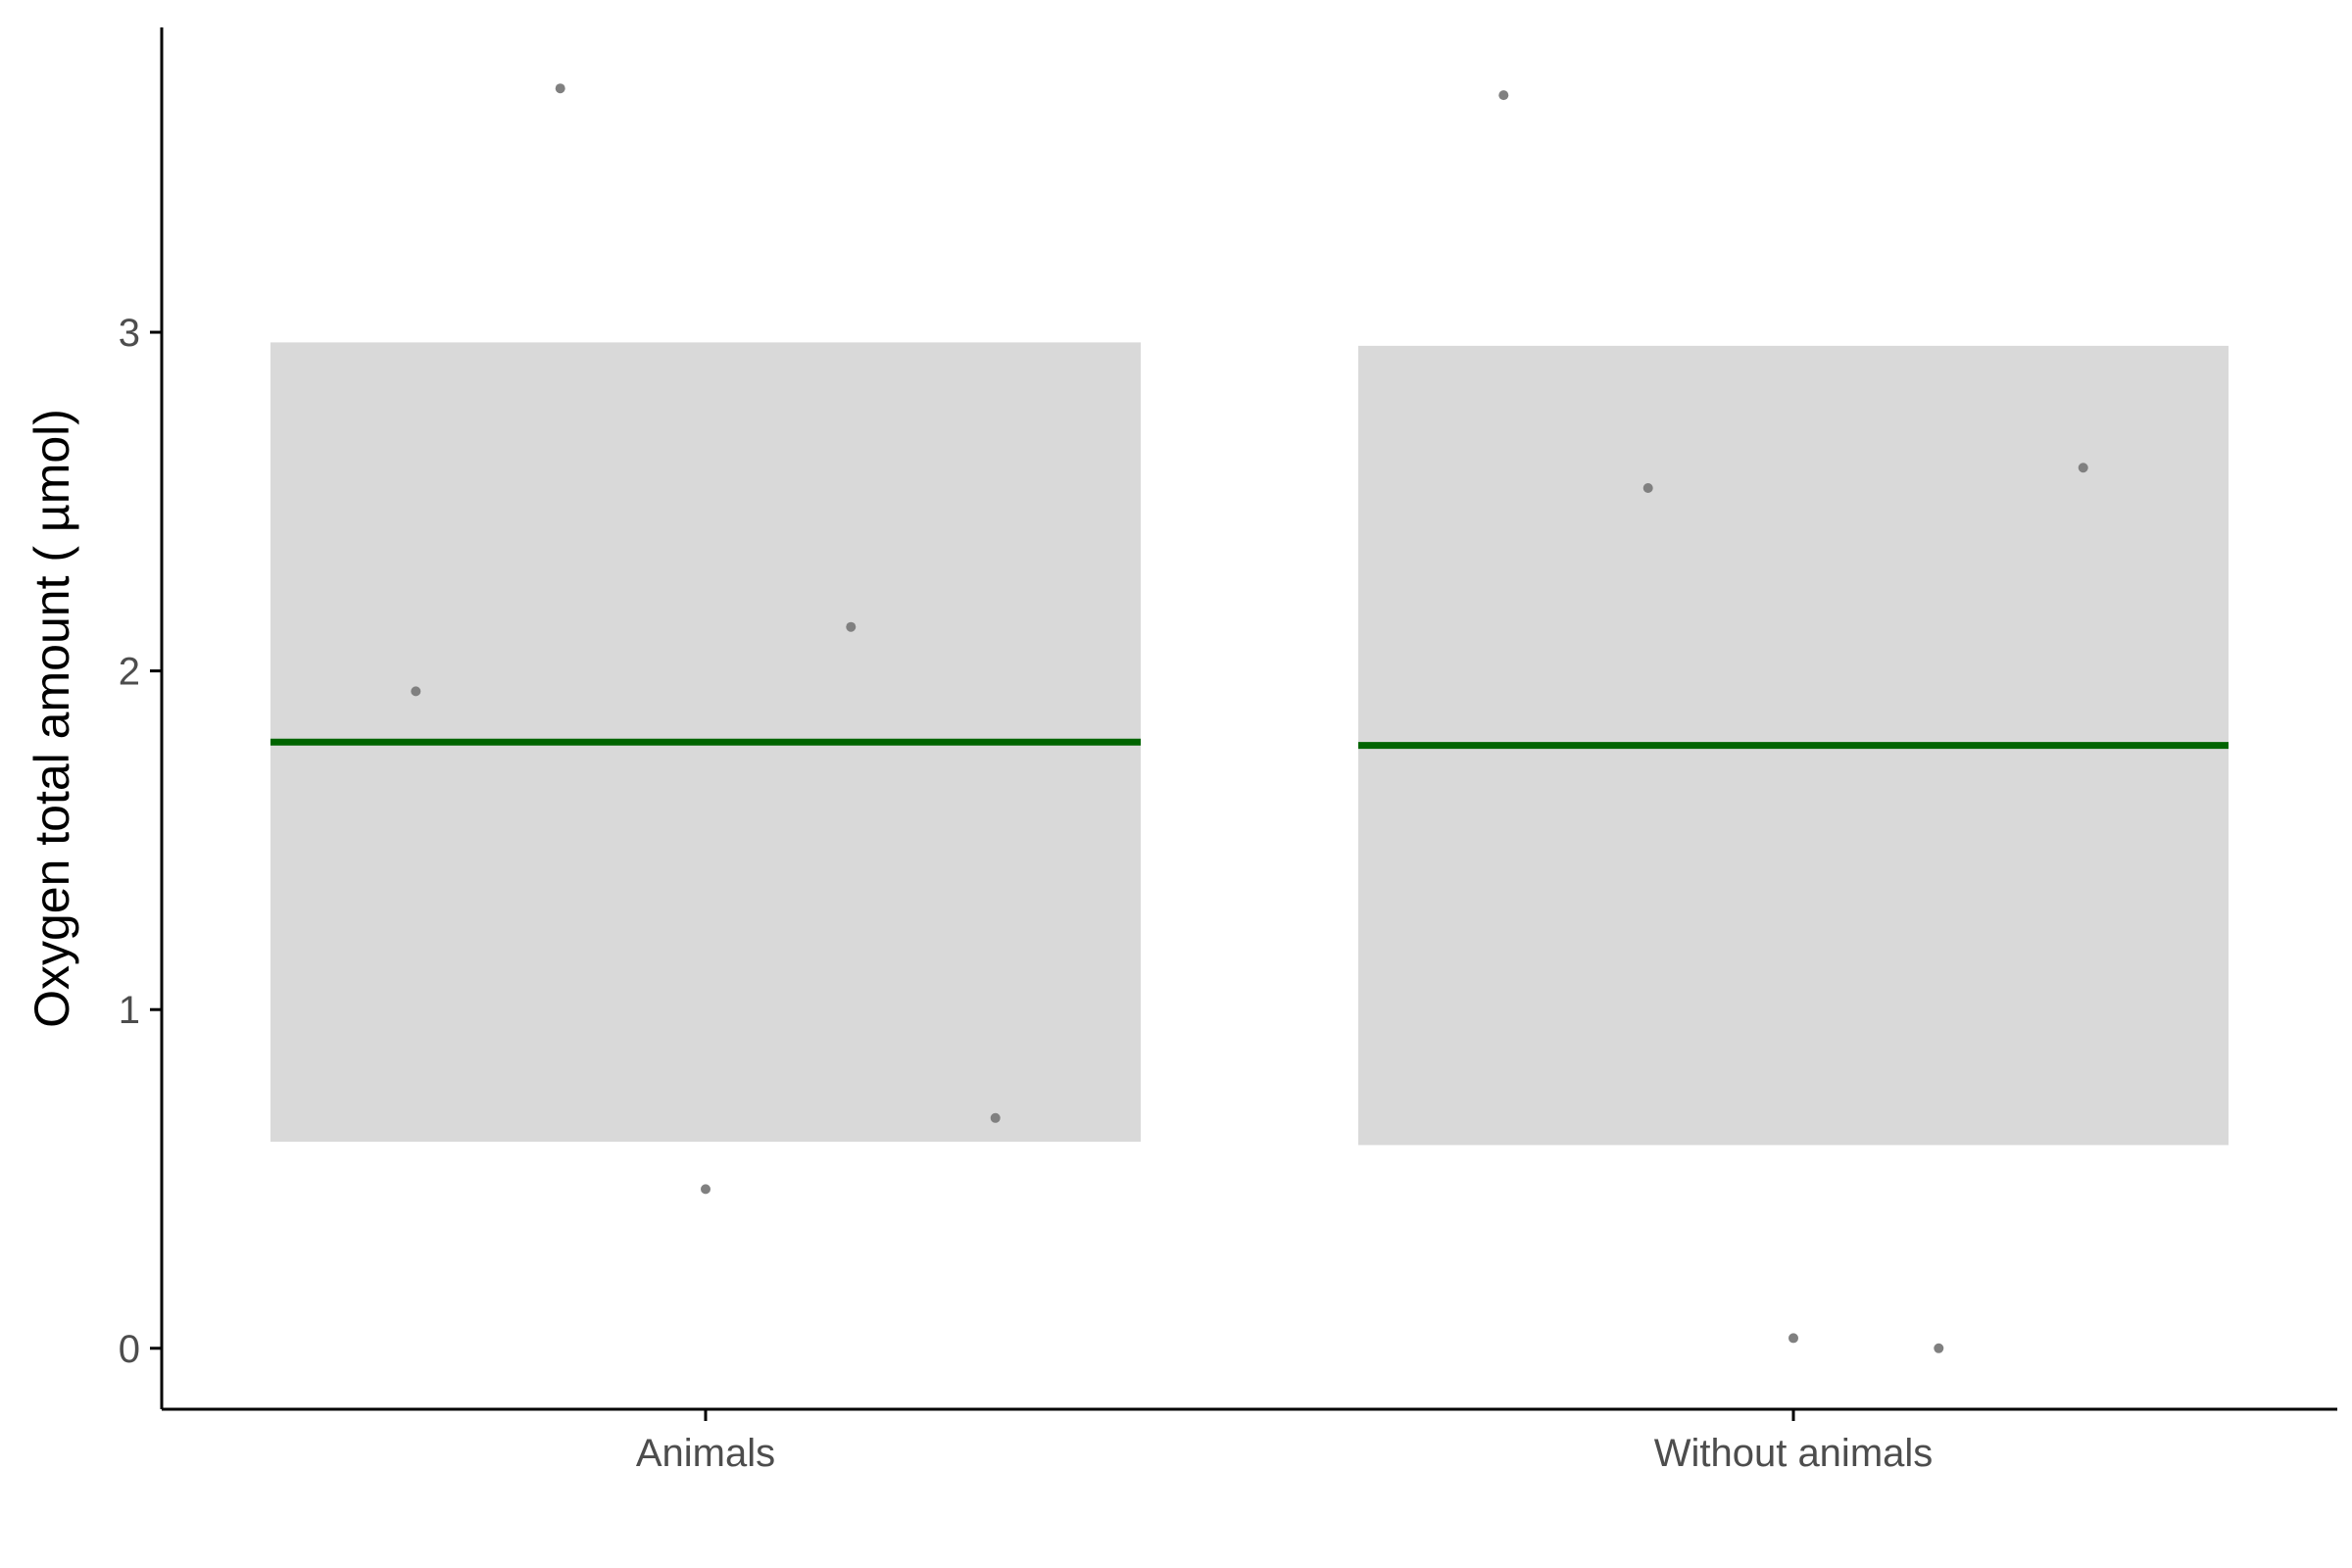 This screenshot has height=1568, width=2352. Describe the element at coordinates (1249, 744) in the screenshot. I see `mean-line-layer` at that location.